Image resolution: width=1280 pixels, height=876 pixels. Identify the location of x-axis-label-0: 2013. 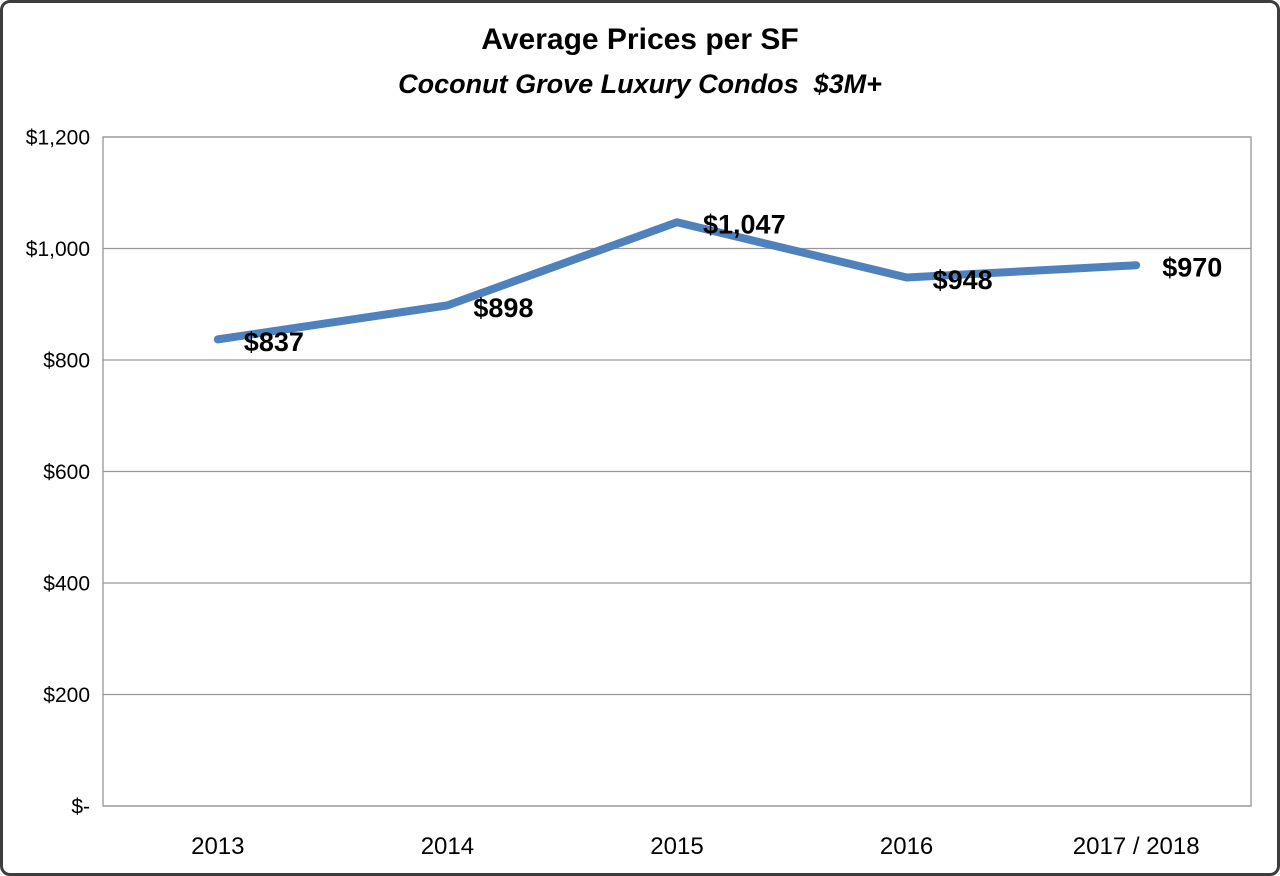
(217, 846).